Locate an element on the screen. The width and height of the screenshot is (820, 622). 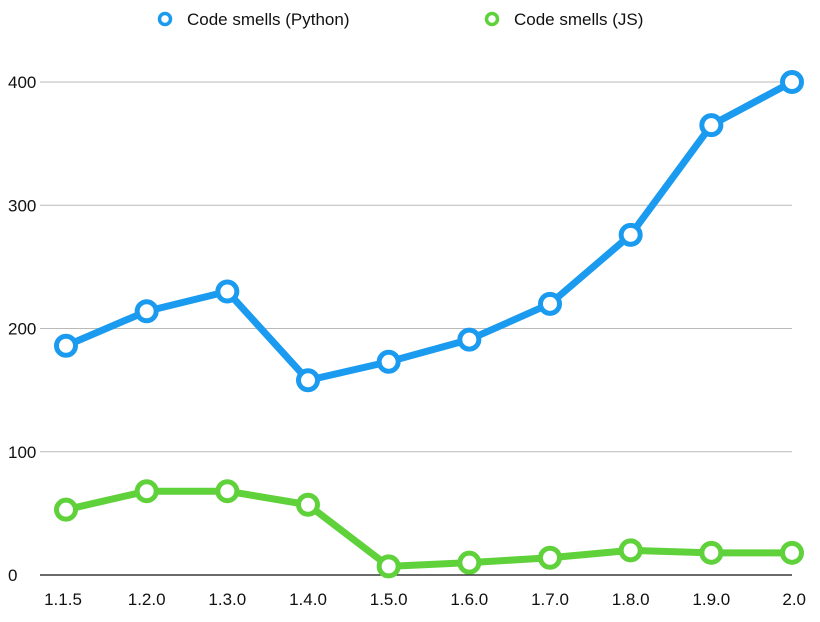
legend-marker-python is located at coordinates (165, 19).